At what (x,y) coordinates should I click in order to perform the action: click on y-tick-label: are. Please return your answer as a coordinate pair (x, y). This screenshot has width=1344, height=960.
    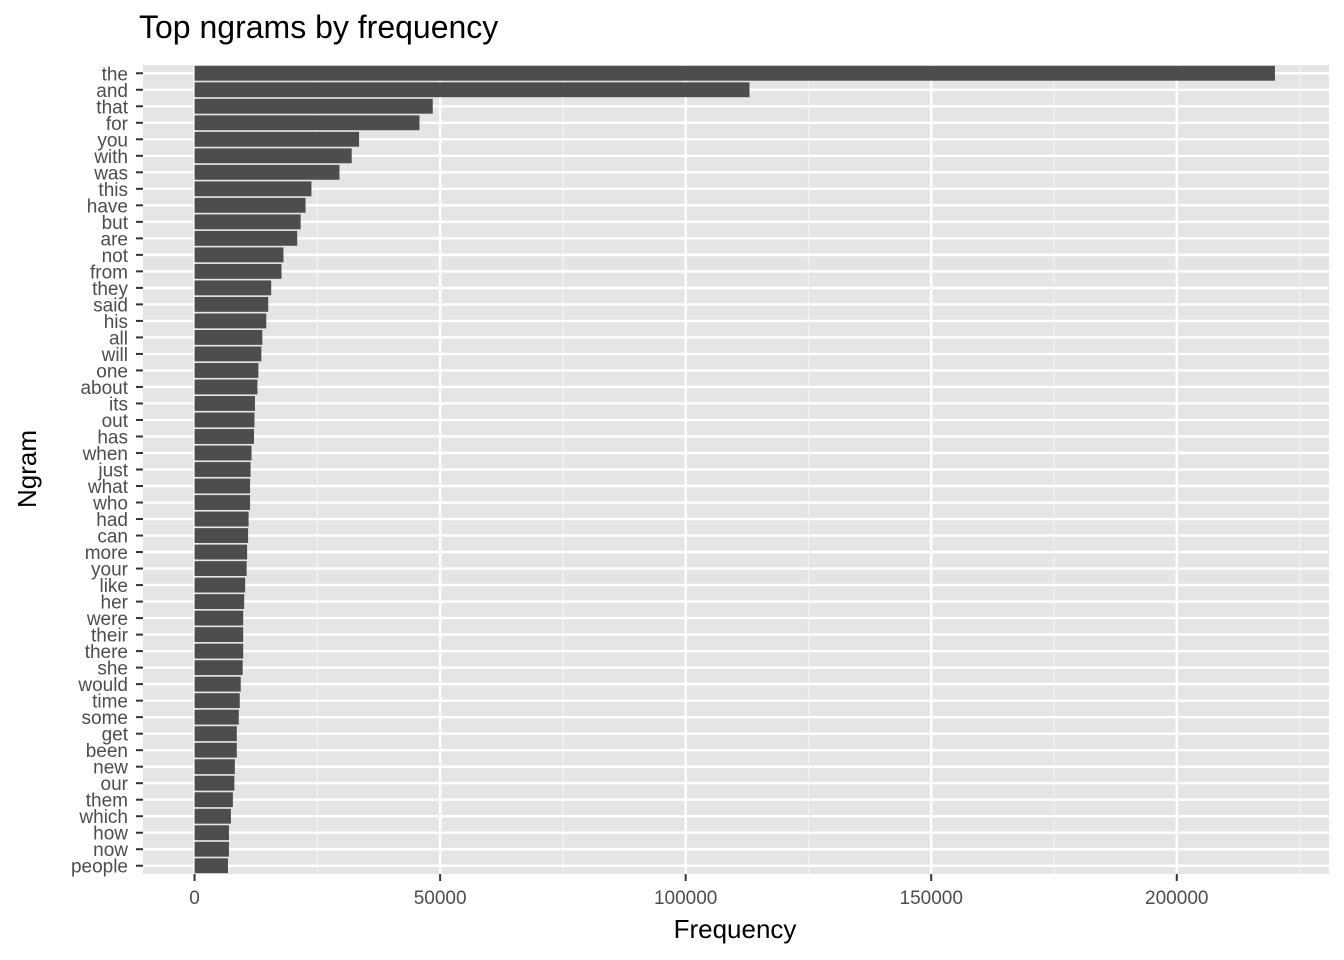
    Looking at the image, I should click on (114, 239).